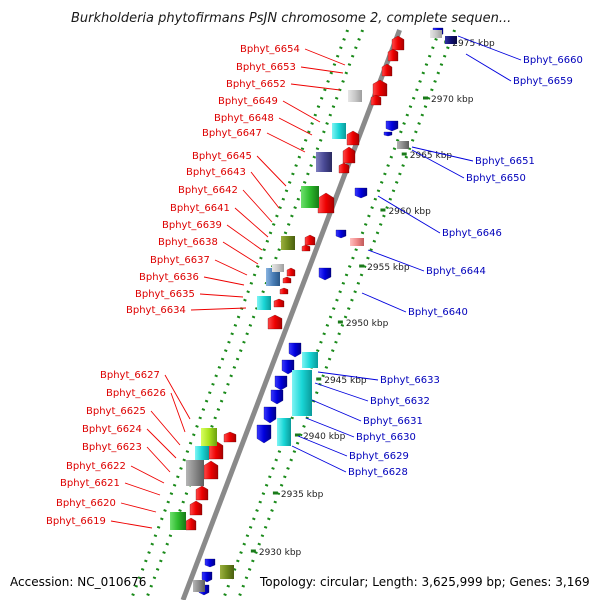 Image resolution: width=600 pixels, height=600 pixels. What do you see at coordinates (112, 429) in the screenshot?
I see `gene-label-bphyt-6624: Bphyt_6624` at bounding box center [112, 429].